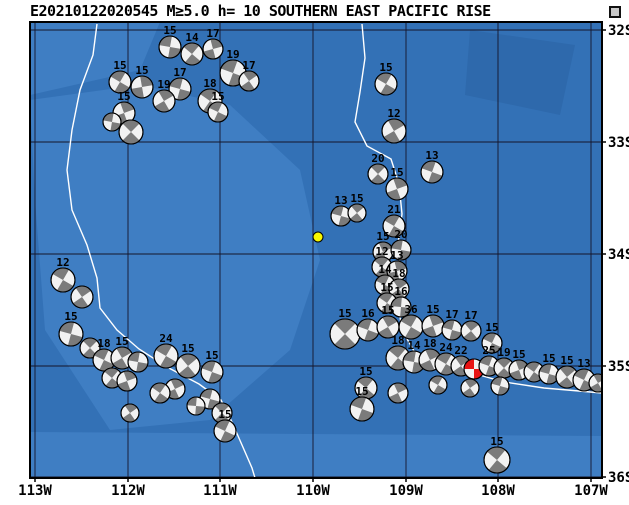 Image resolution: width=629 pixels, height=505 pixels. I want to click on event-marker-yellow, so click(318, 237).